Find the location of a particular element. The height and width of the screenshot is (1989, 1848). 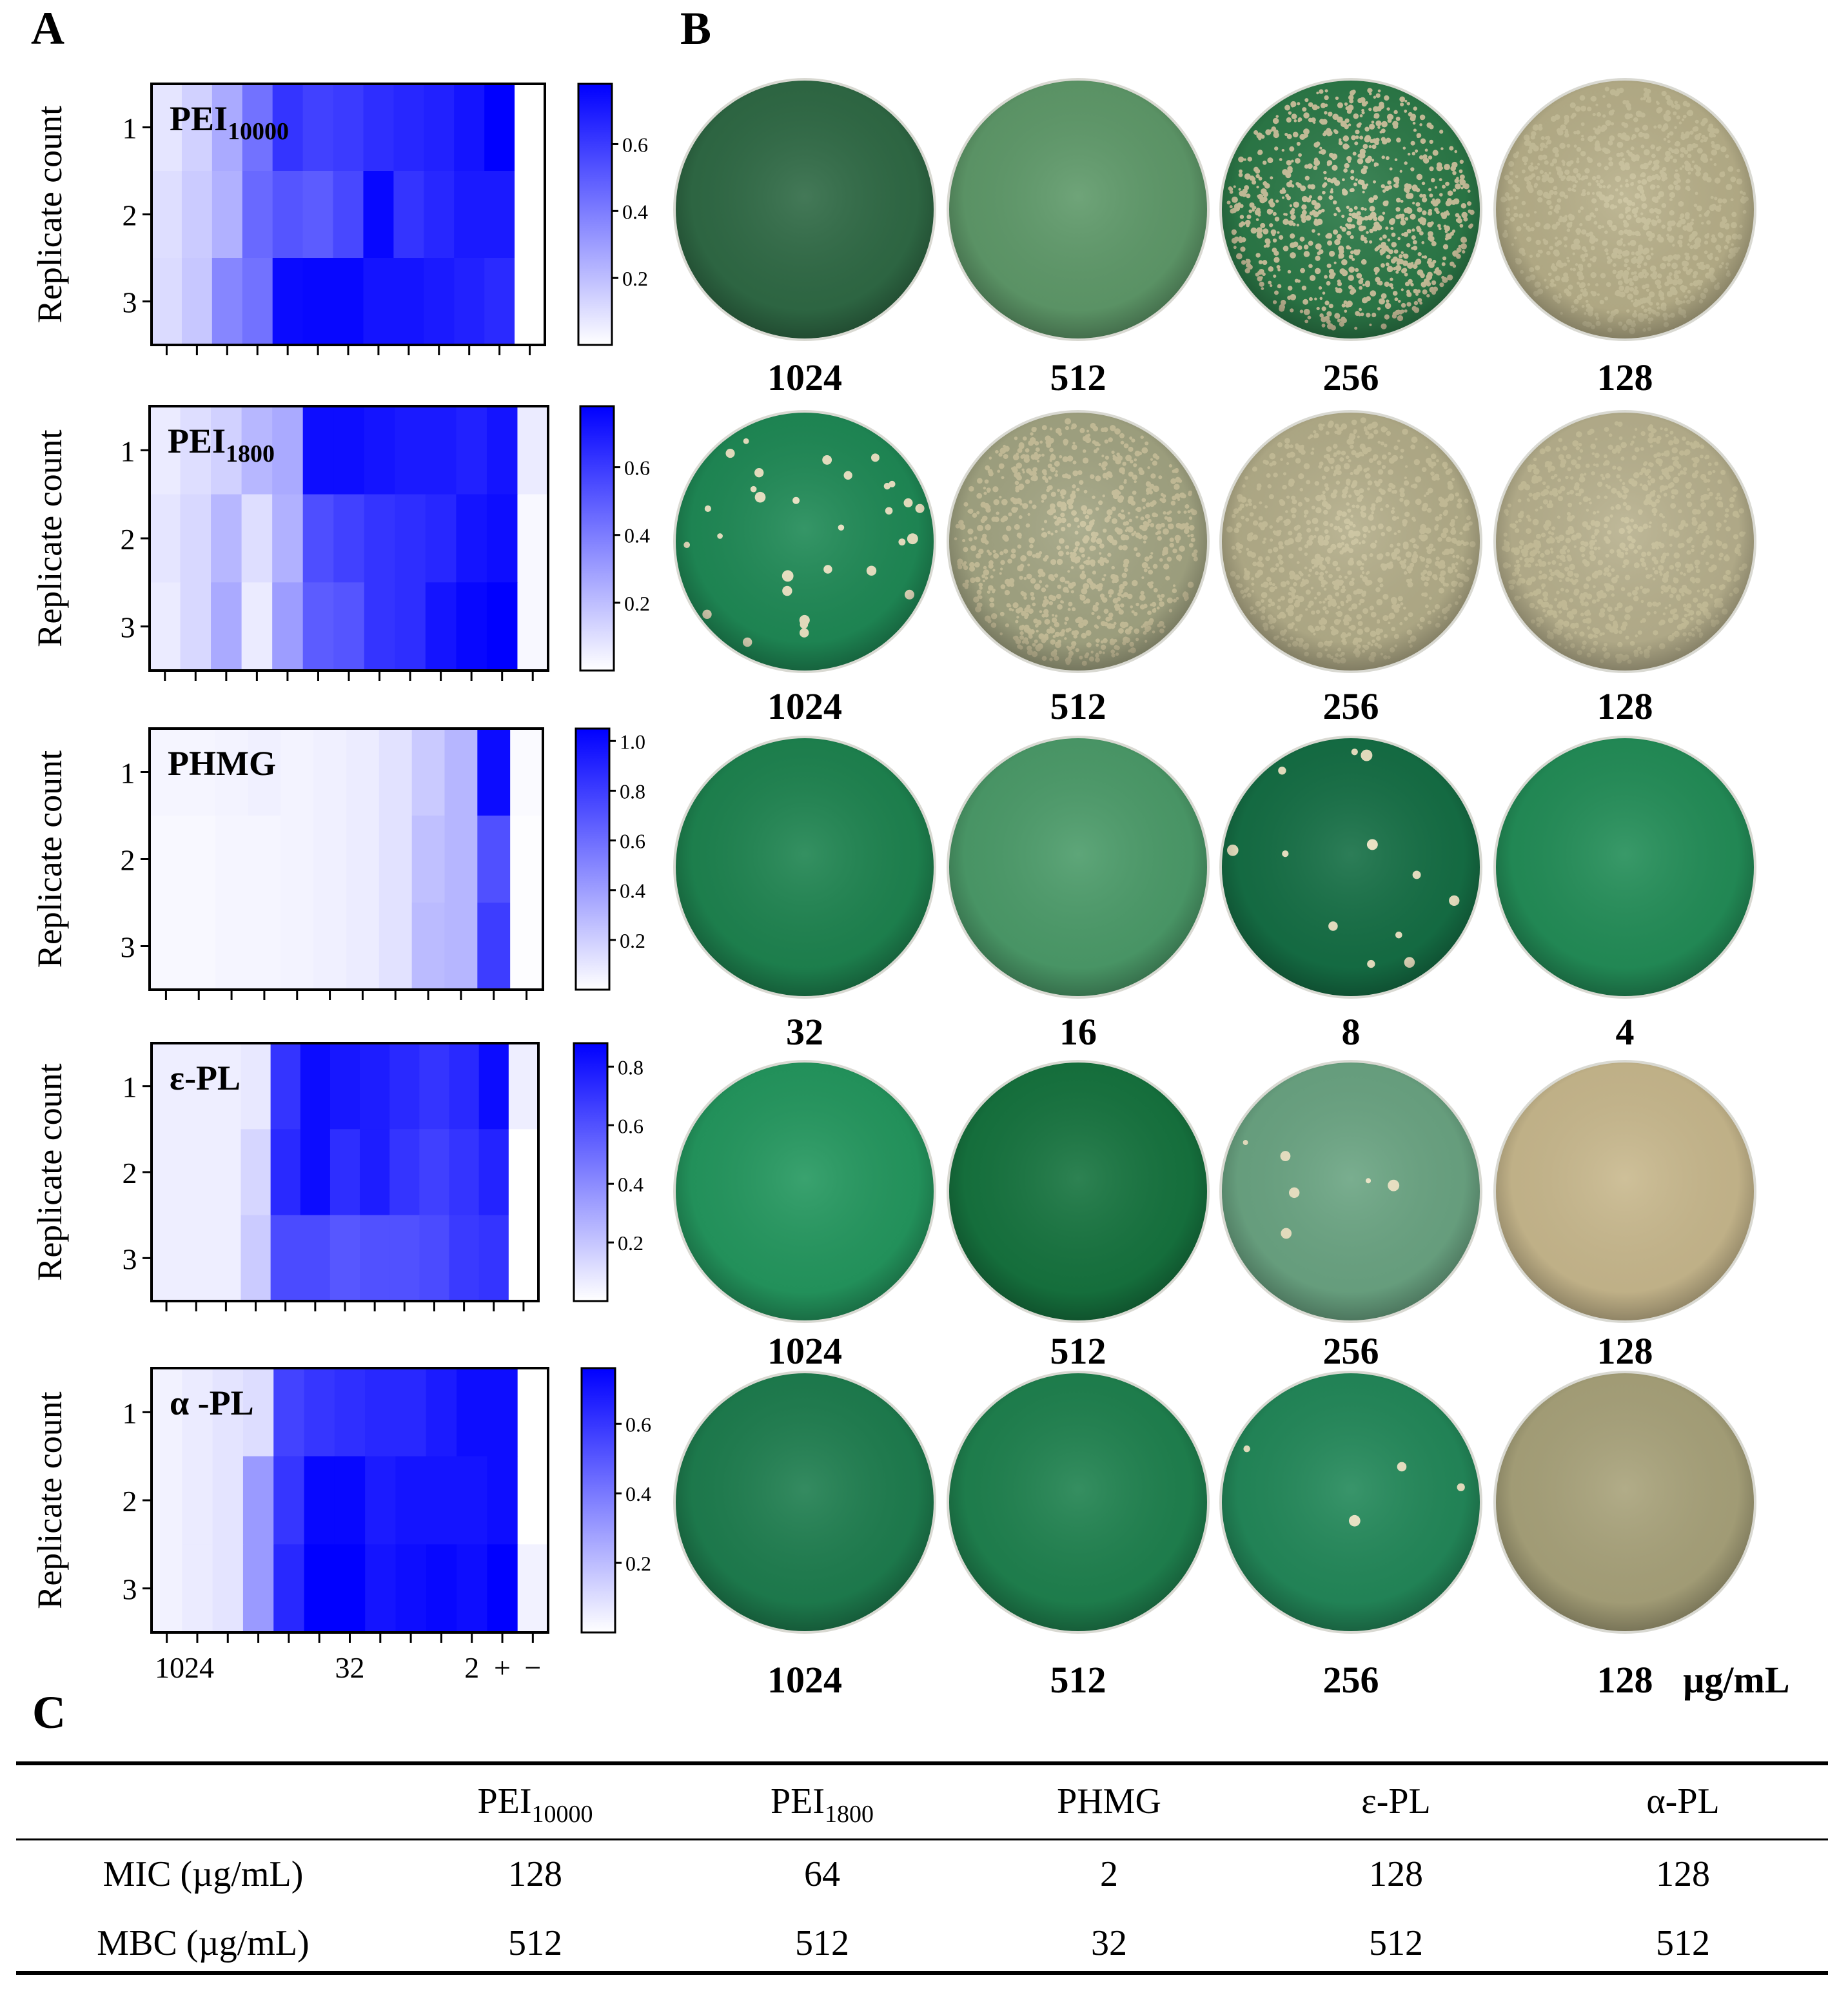

x-tick-label: − is located at coordinates (532, 1668).